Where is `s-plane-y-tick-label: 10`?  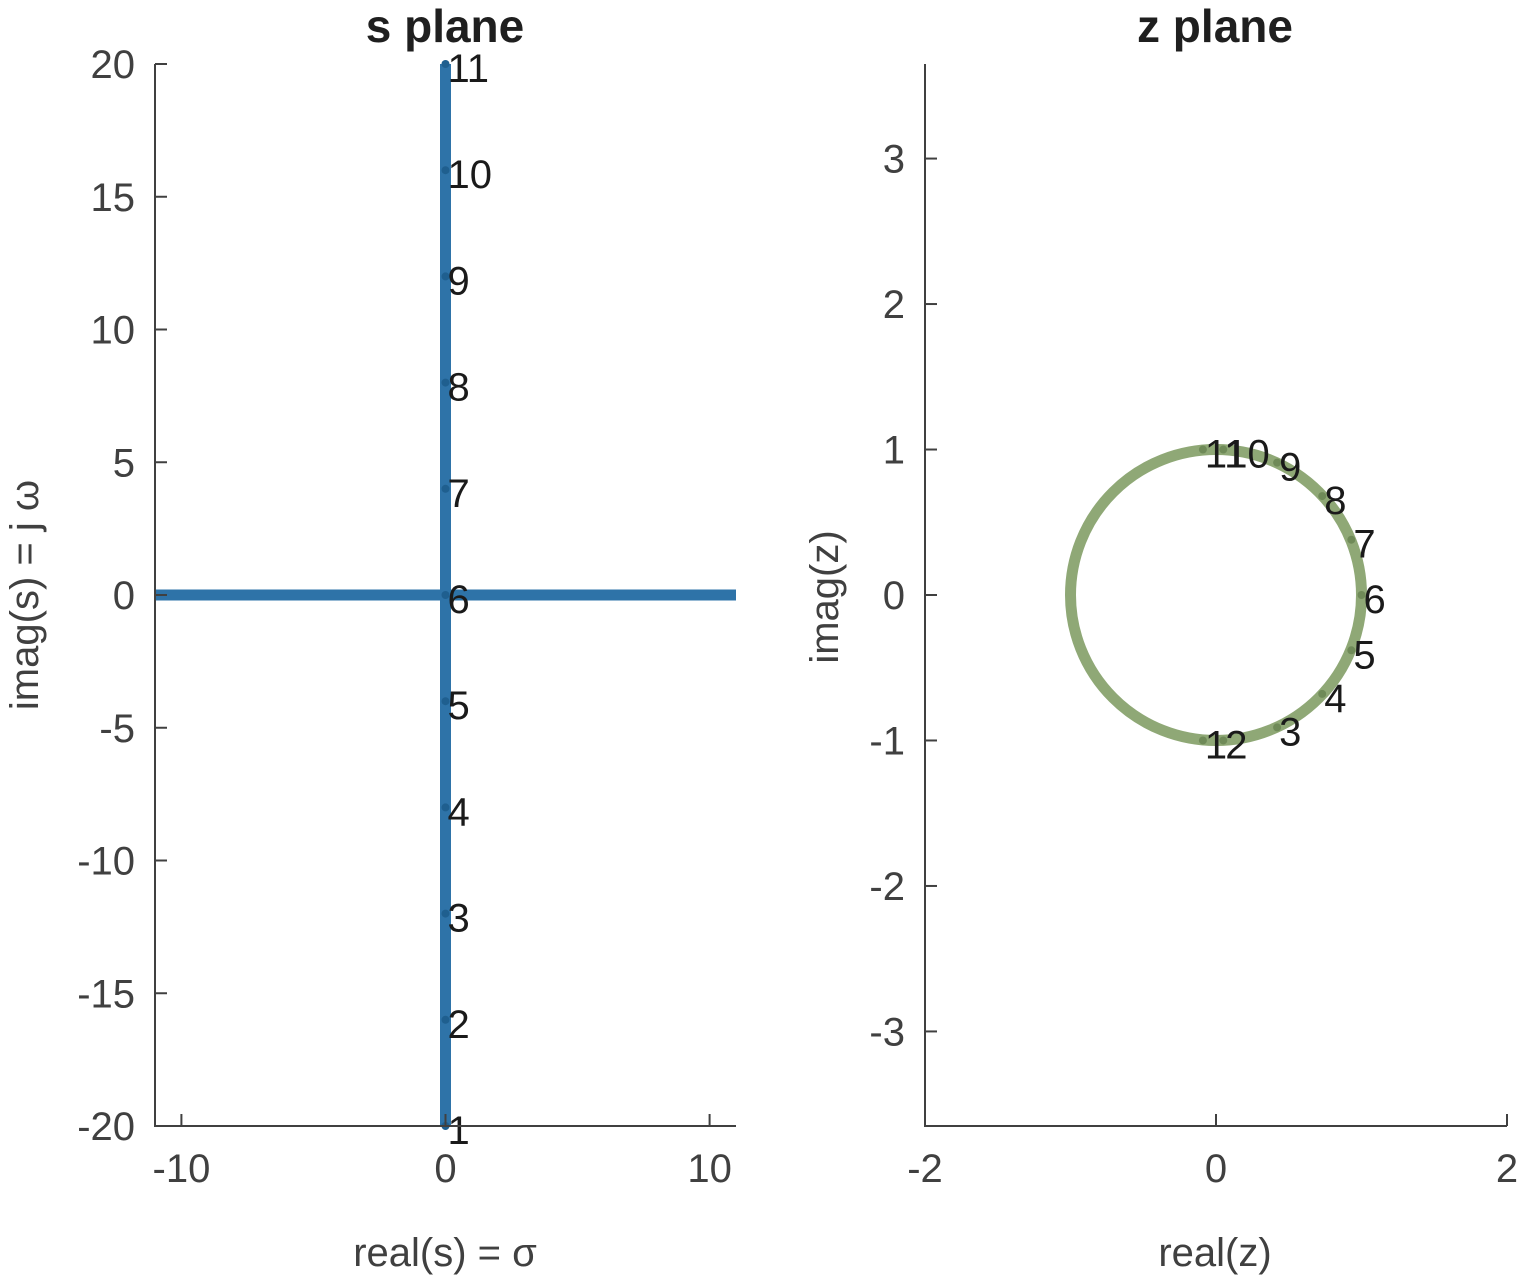
s-plane-y-tick-label: 10 is located at coordinates (113, 331).